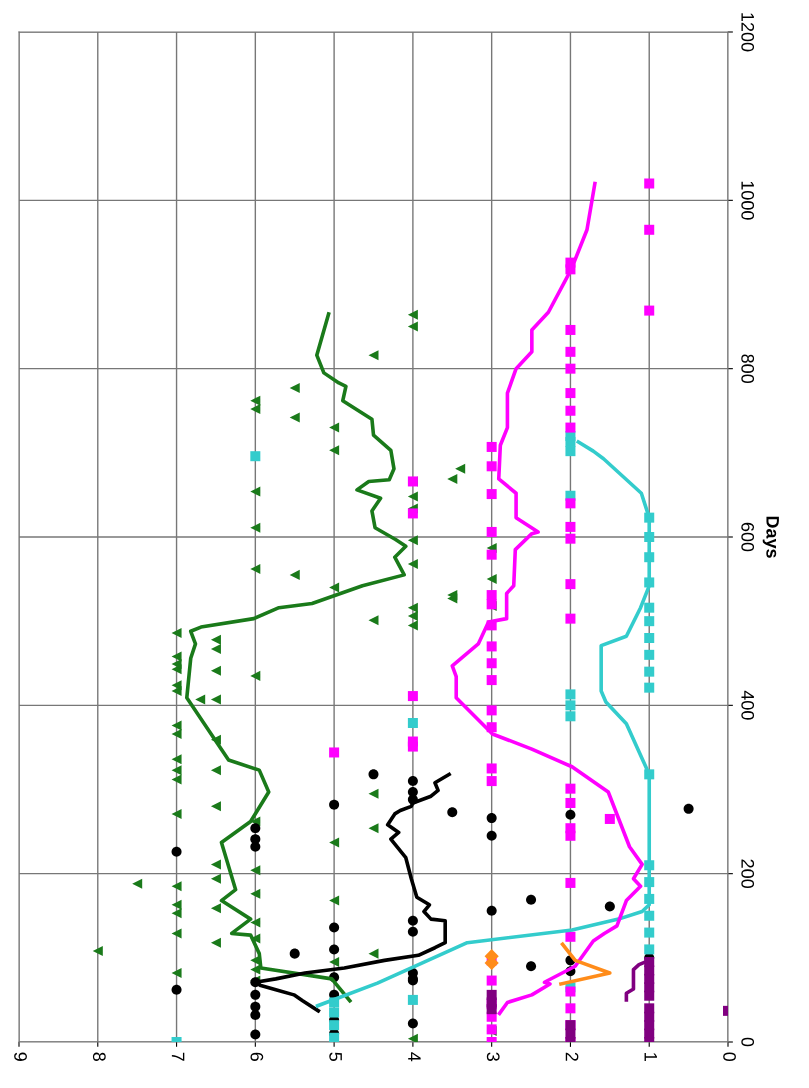  What do you see at coordinates (572, 1056) in the screenshot?
I see `x-tick-label: 2` at bounding box center [572, 1056].